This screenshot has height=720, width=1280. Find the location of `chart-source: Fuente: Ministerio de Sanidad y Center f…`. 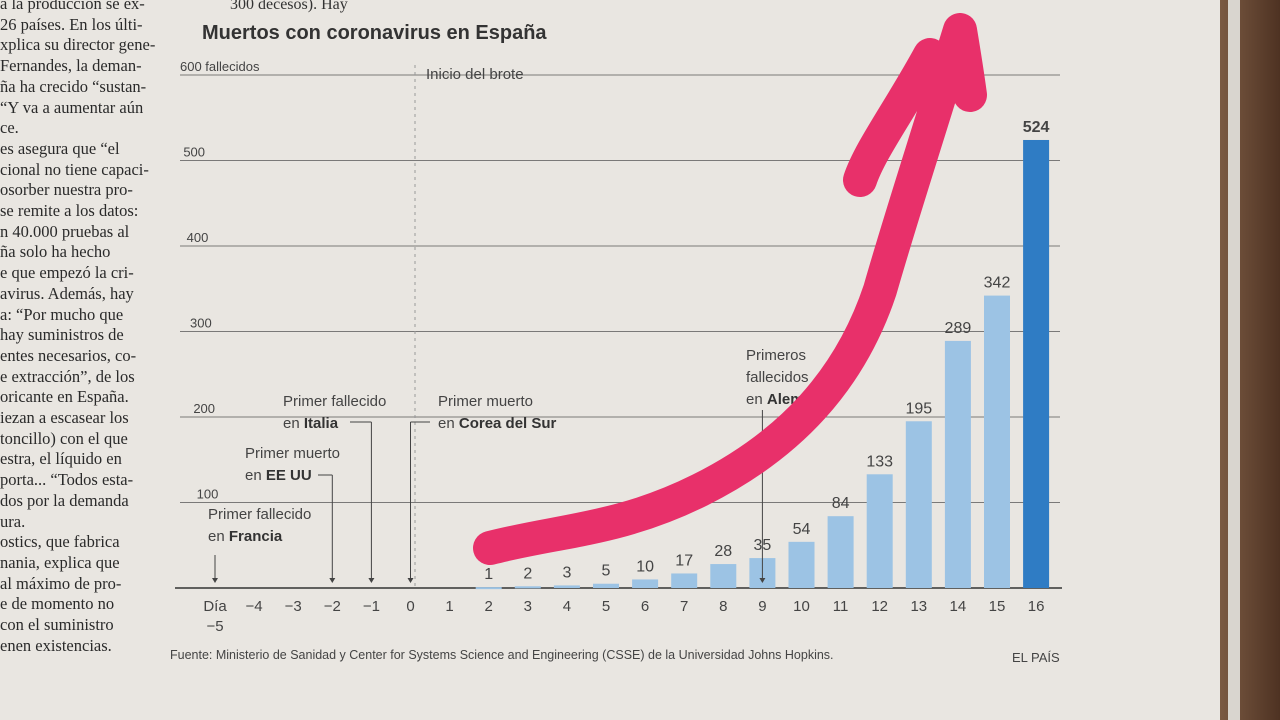

chart-source: Fuente: Ministerio de Sanidad y Center f… is located at coordinates (502, 655).